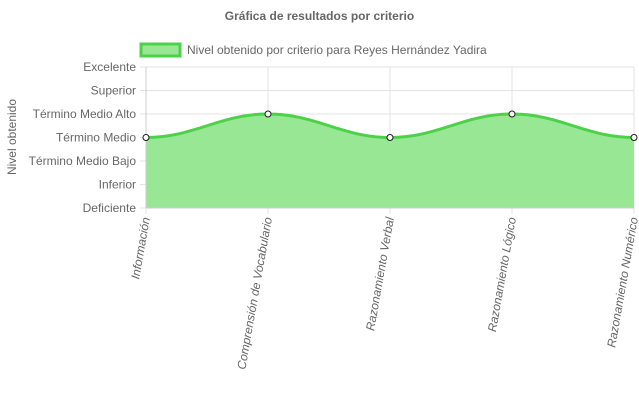 The width and height of the screenshot is (639, 411). Describe the element at coordinates (140, 248) in the screenshot. I see `x-tick-label: Información` at that location.